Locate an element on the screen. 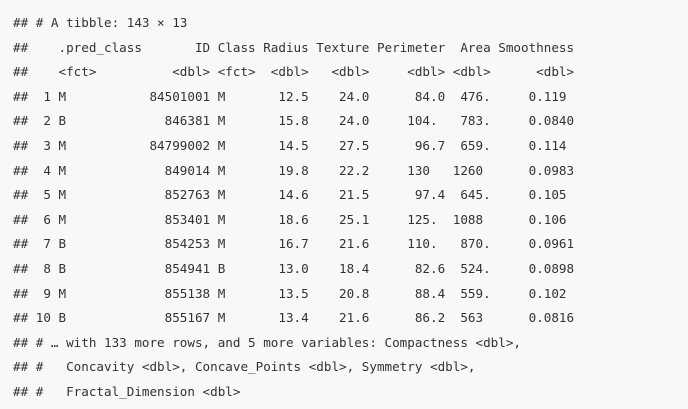  tibble-footer-line: ## # Fractal_Dimension <dbl> is located at coordinates (127, 391).